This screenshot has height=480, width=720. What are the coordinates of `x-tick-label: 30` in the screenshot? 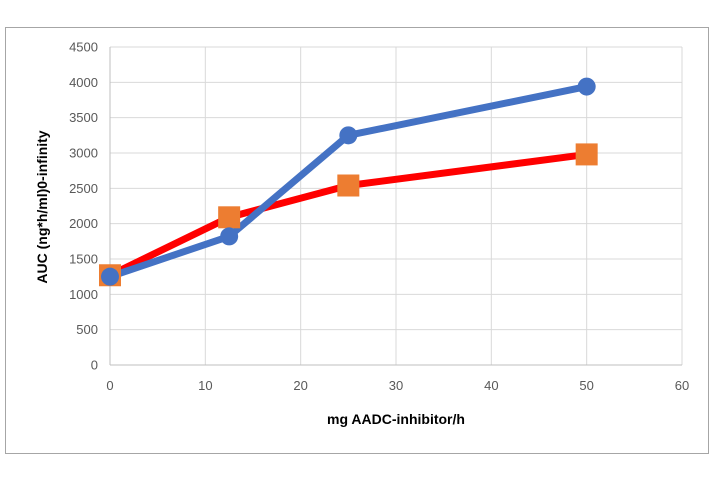 It's located at (396, 385).